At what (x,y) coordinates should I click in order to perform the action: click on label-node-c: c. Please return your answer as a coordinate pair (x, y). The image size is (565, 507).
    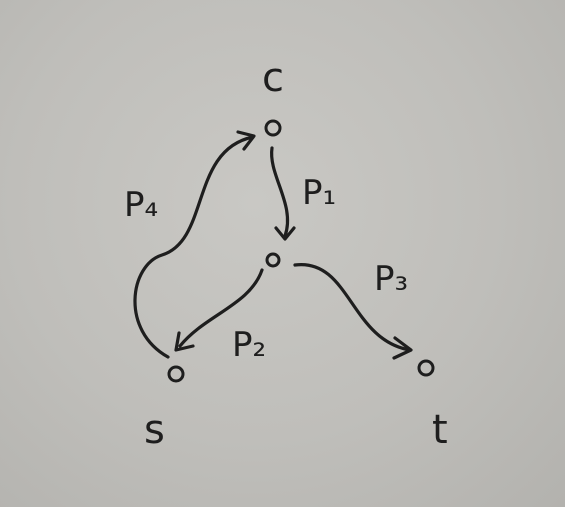
    Looking at the image, I should click on (273, 78).